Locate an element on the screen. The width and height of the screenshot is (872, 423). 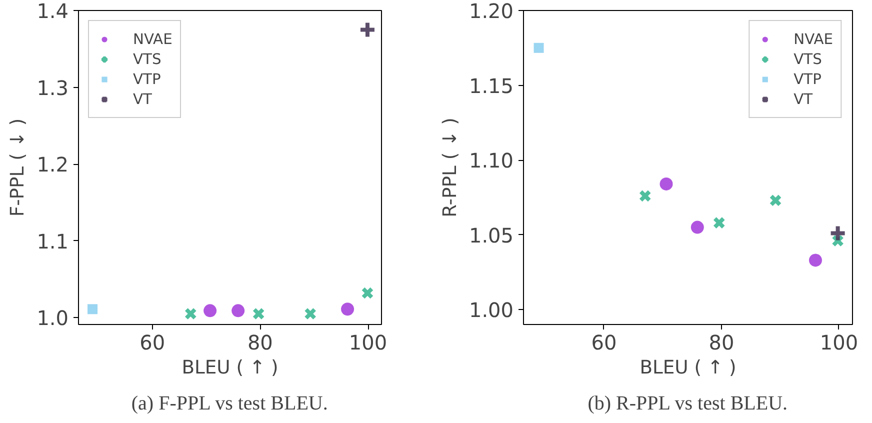
y-tick-label: 1.20 is located at coordinates (491, 11).